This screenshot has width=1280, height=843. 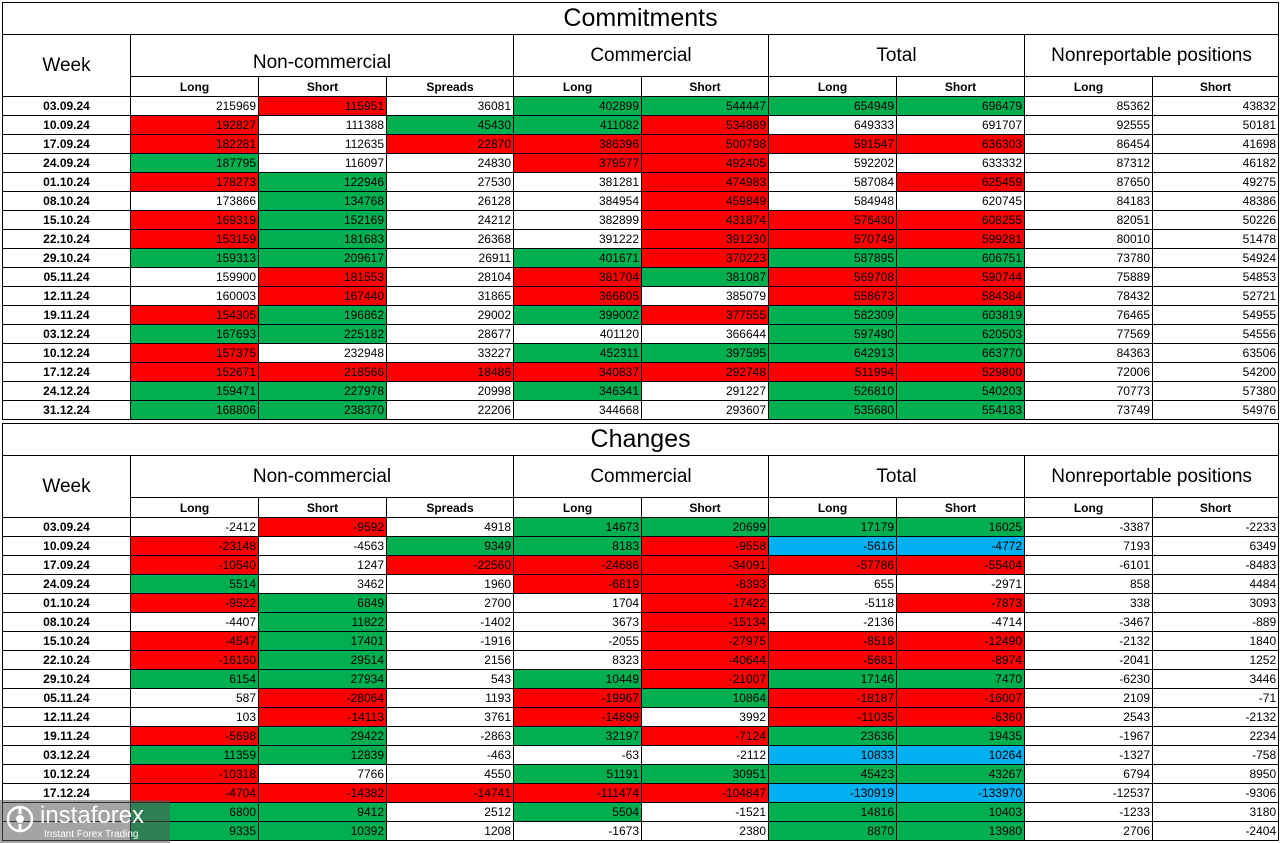 I want to click on value-cell: 29514, so click(x=322, y=660).